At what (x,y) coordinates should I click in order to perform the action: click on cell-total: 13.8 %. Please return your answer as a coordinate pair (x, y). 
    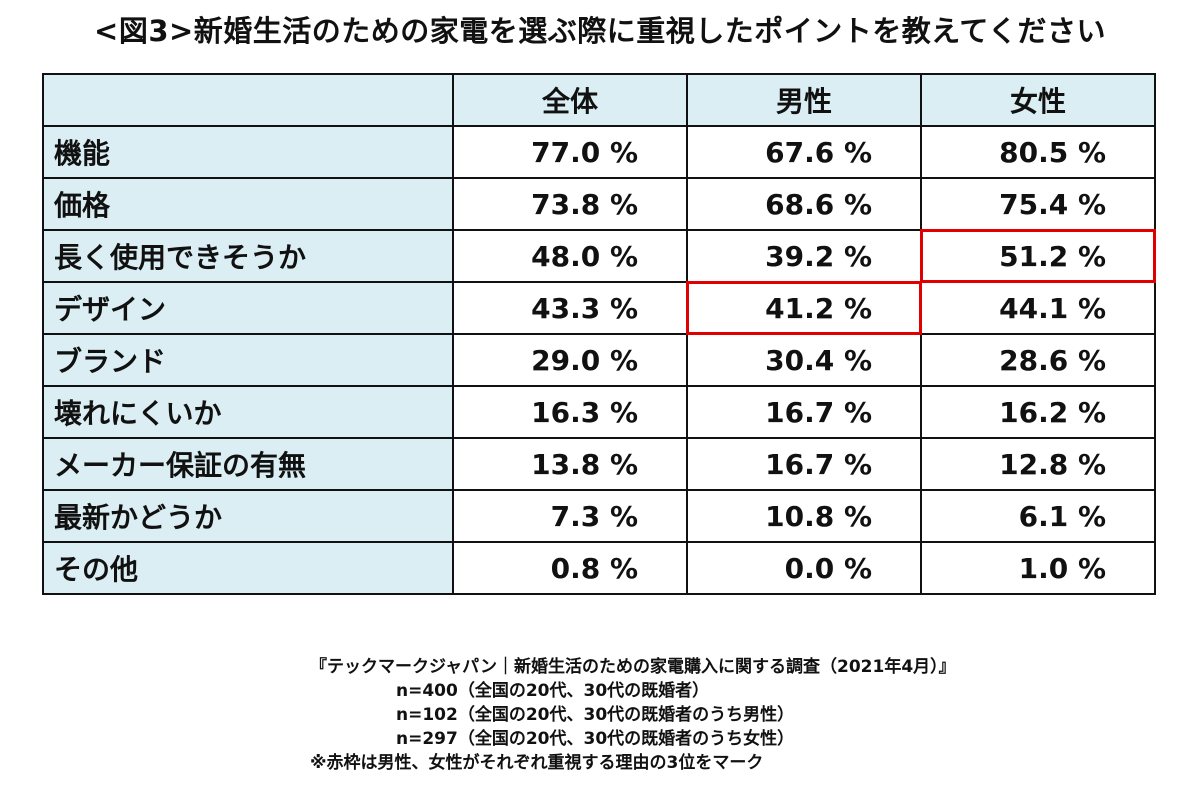
    Looking at the image, I should click on (570, 464).